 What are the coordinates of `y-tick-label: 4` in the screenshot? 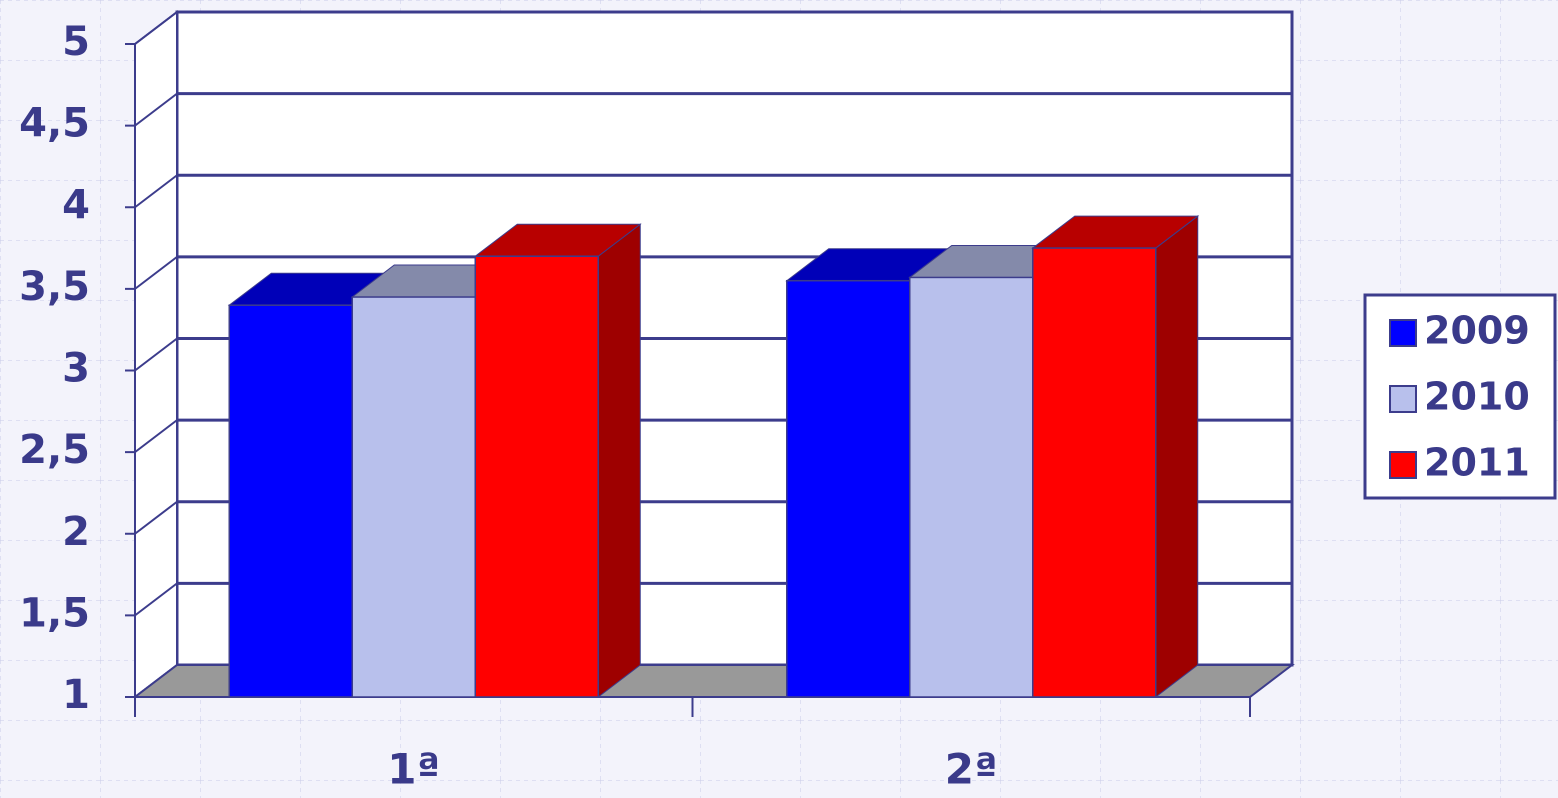 It's located at (76, 205).